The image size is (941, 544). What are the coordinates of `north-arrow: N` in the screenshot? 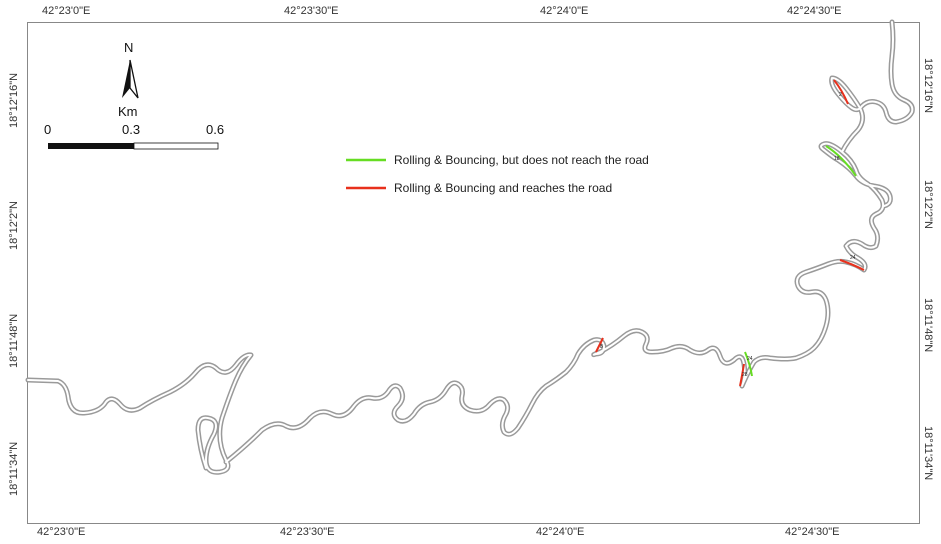 It's located at (130, 69).